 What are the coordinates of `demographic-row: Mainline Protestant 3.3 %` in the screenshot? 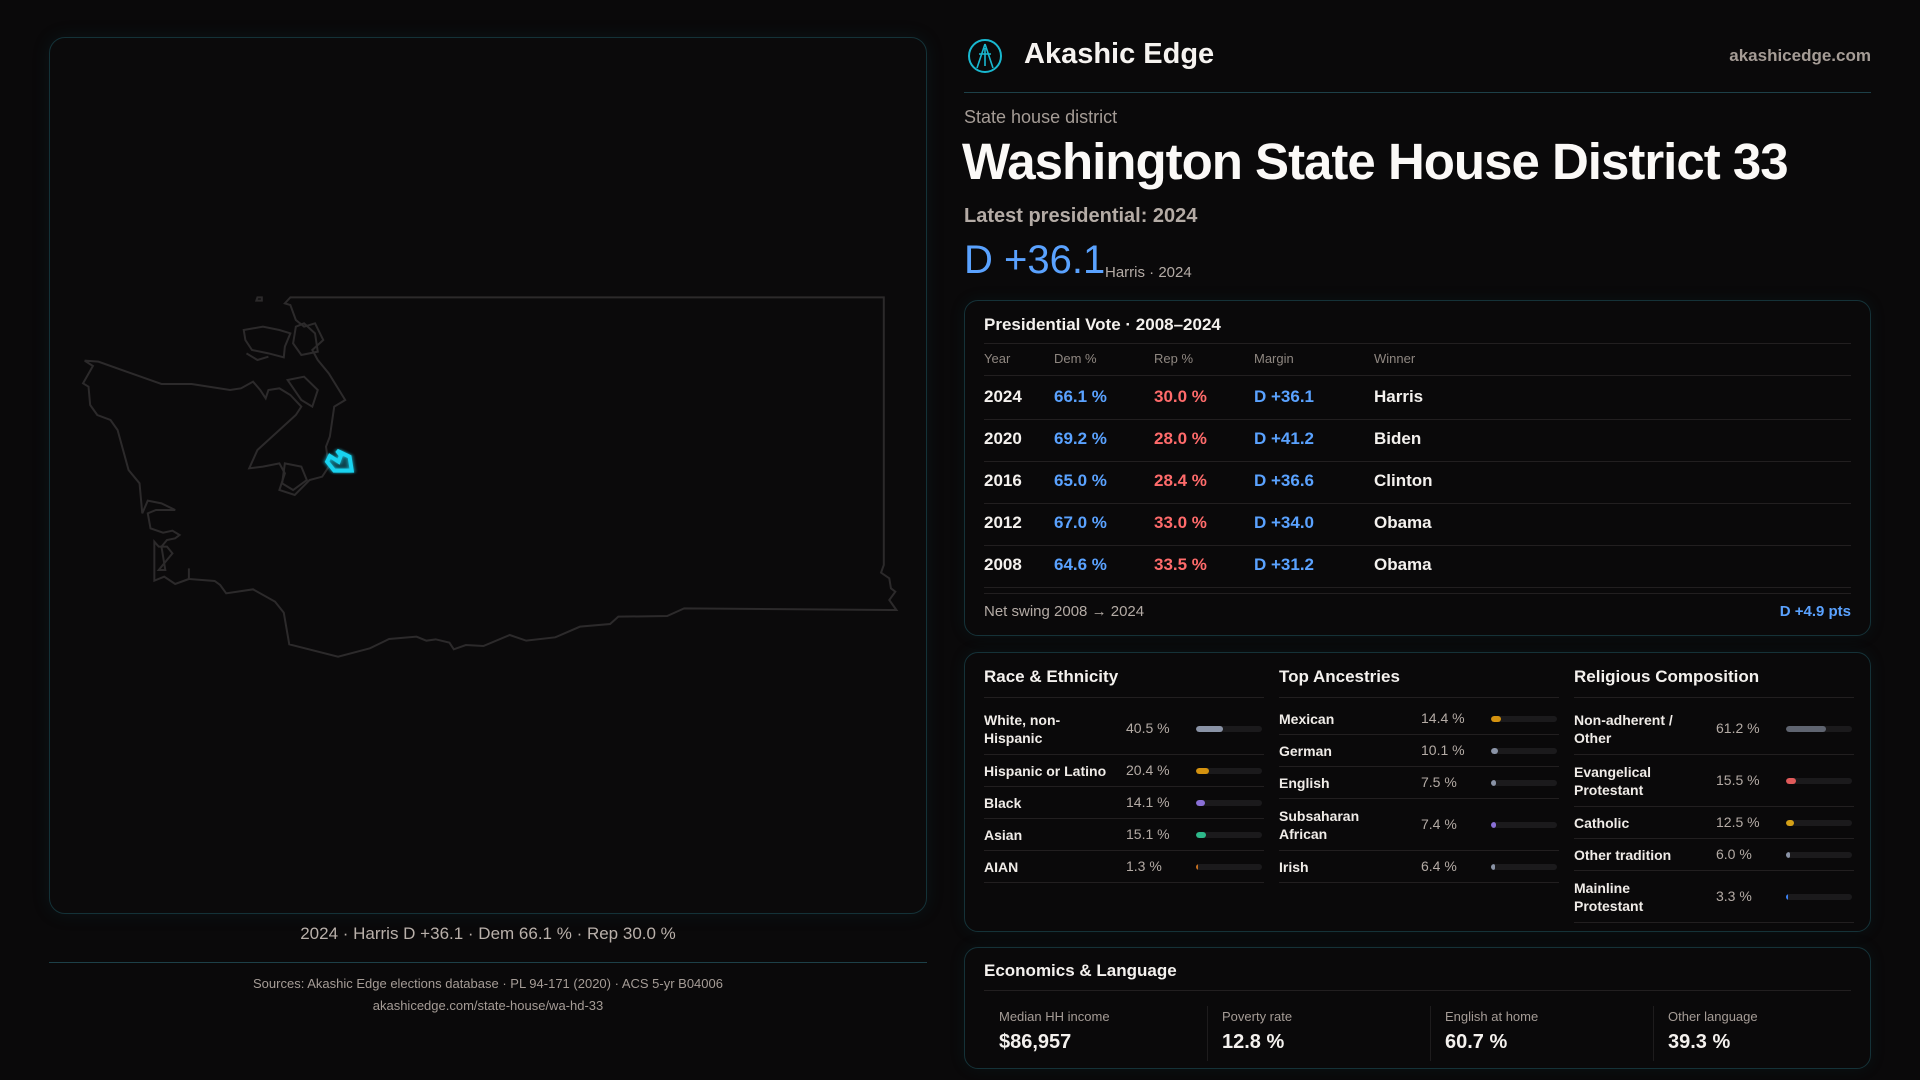 It's located at (1714, 897).